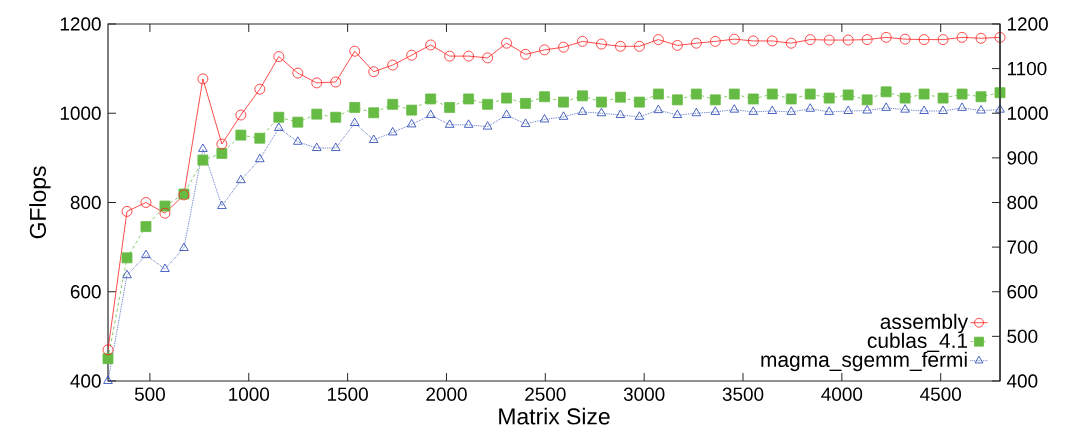 The image size is (1069, 436). What do you see at coordinates (545, 394) in the screenshot?
I see `x-tick-label: 2500` at bounding box center [545, 394].